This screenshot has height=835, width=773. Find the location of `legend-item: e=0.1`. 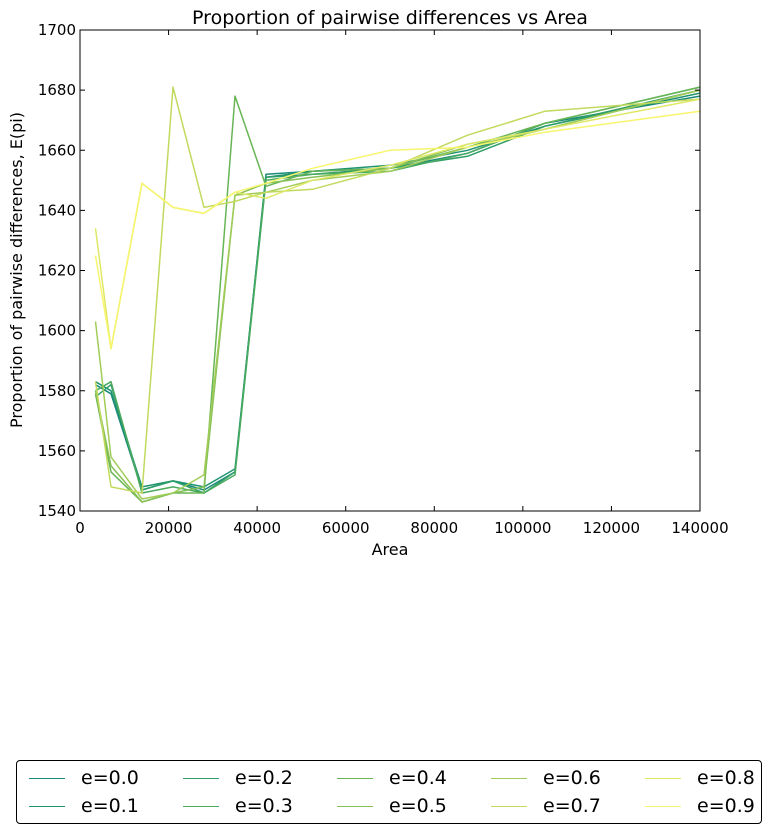

legend-item: e=0.1 is located at coordinates (84, 806).